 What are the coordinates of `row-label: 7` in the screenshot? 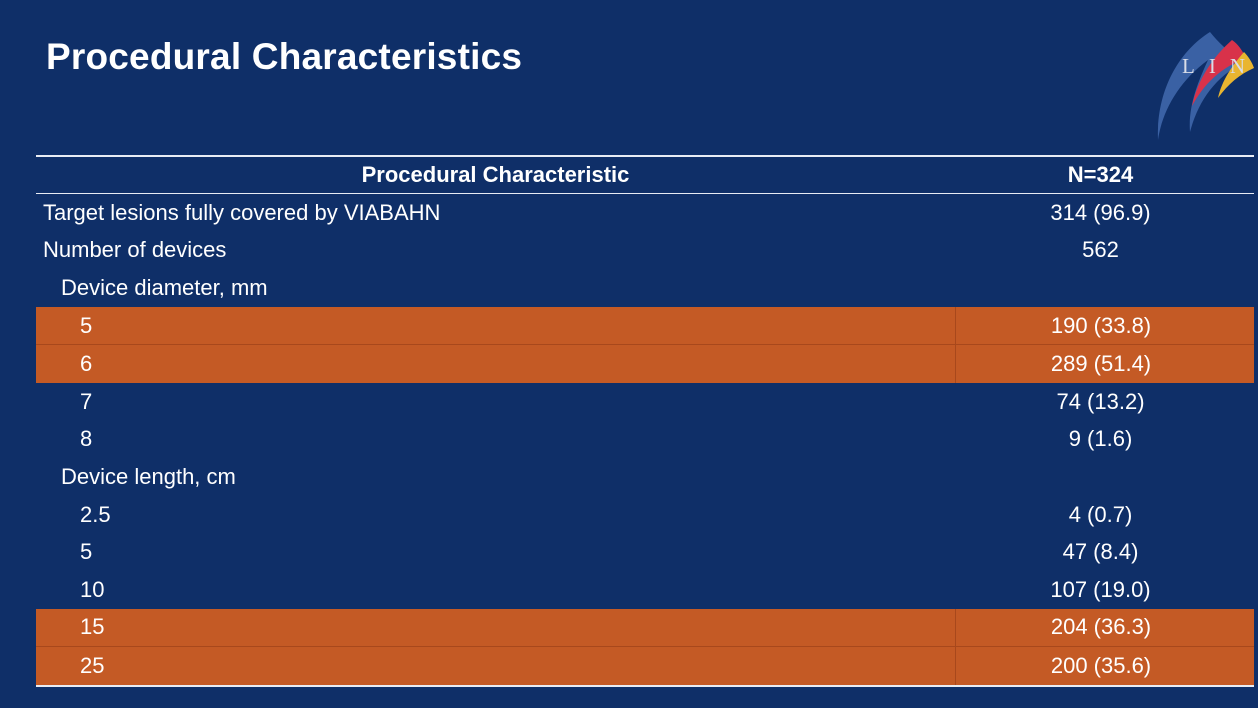 It's located at (86, 401).